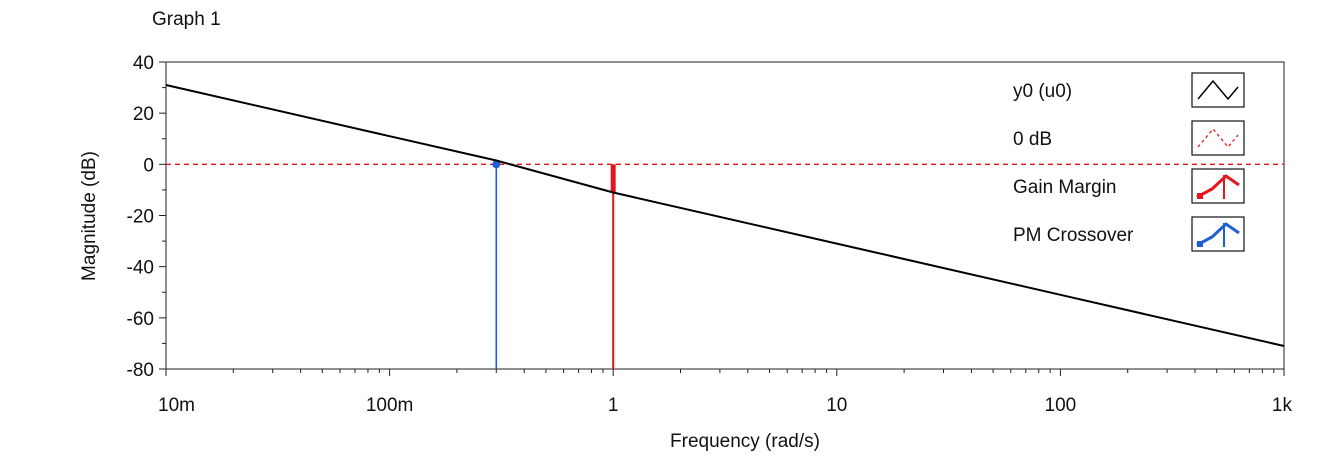  What do you see at coordinates (1129, 162) in the screenshot?
I see `legend: y0 (u0) 0 dB Gain Margin PM Crossover` at bounding box center [1129, 162].